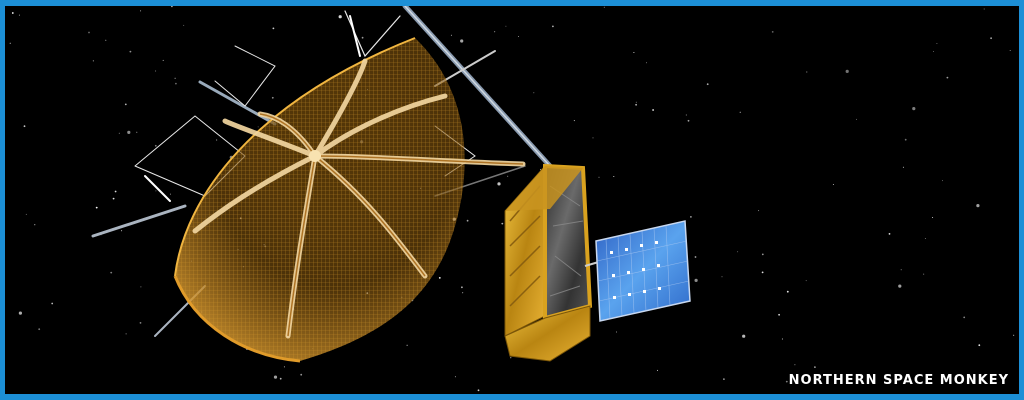 This screenshot has height=400, width=1024. Describe the element at coordinates (548, 262) in the screenshot. I see `satellite-bus` at that location.